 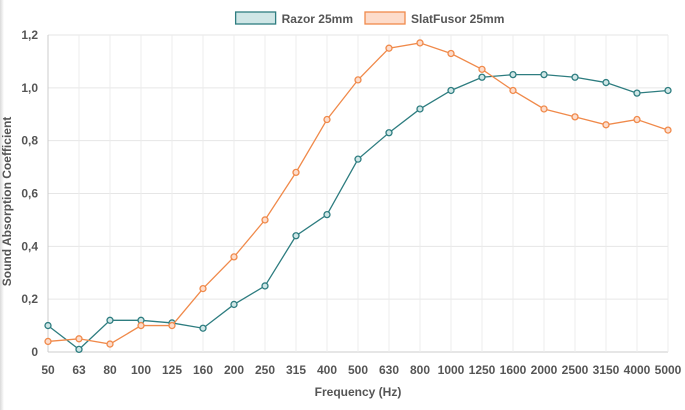 What do you see at coordinates (296, 370) in the screenshot?
I see `x-tick-label: 315` at bounding box center [296, 370].